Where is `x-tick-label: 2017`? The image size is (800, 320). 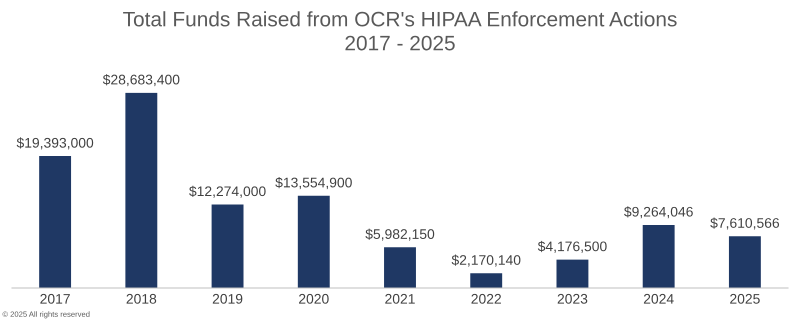
x-tick-label: 2017 is located at coordinates (55, 299).